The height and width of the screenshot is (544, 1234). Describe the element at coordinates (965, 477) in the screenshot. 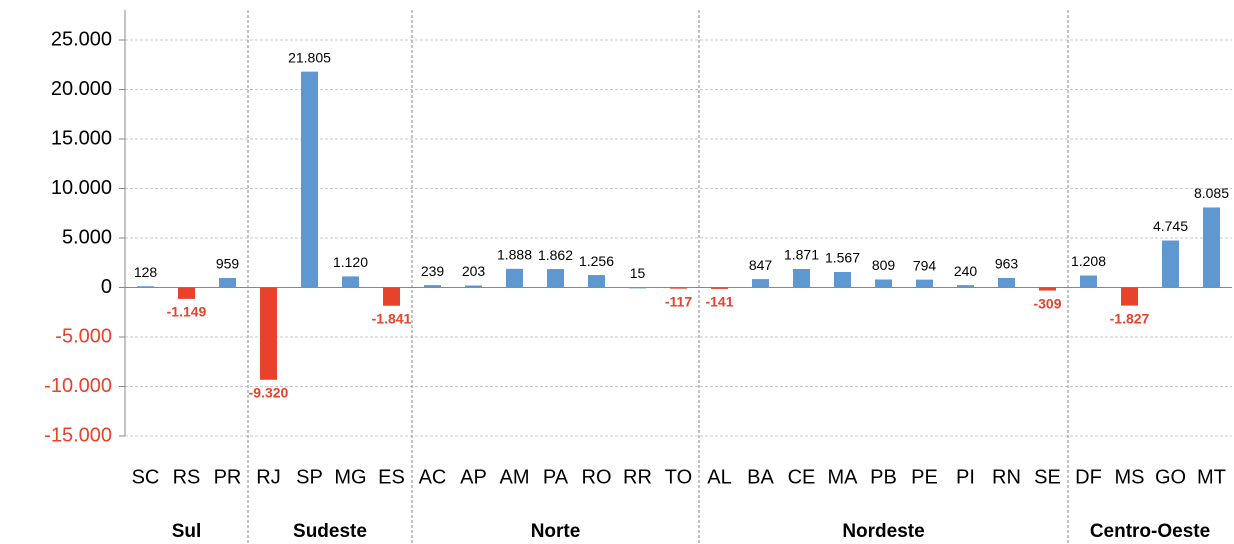

I see `x-tick-label: PI` at that location.